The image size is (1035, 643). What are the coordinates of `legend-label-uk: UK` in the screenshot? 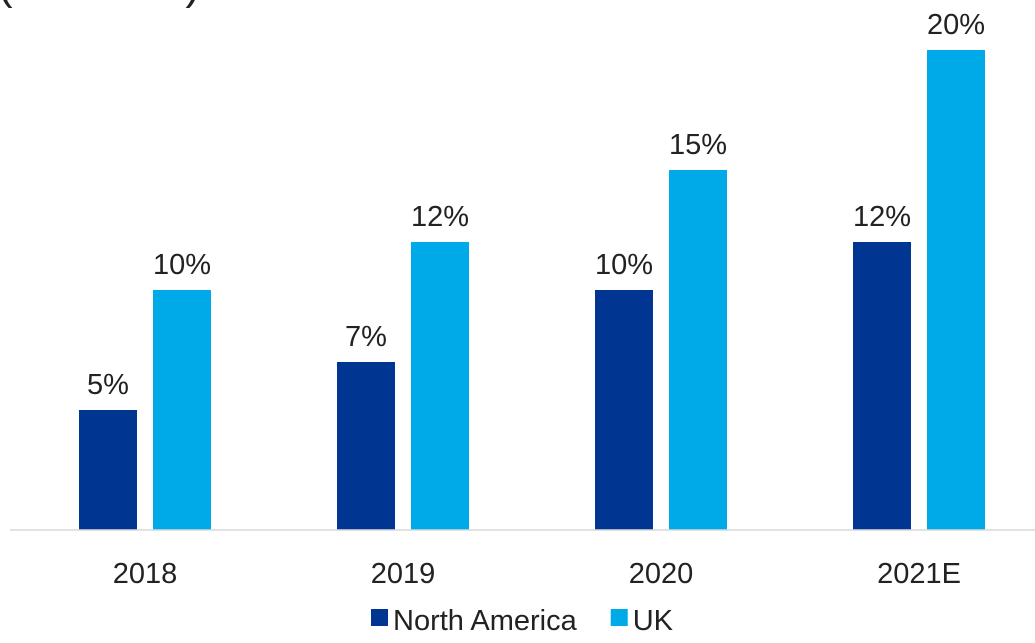 It's located at (653, 621).